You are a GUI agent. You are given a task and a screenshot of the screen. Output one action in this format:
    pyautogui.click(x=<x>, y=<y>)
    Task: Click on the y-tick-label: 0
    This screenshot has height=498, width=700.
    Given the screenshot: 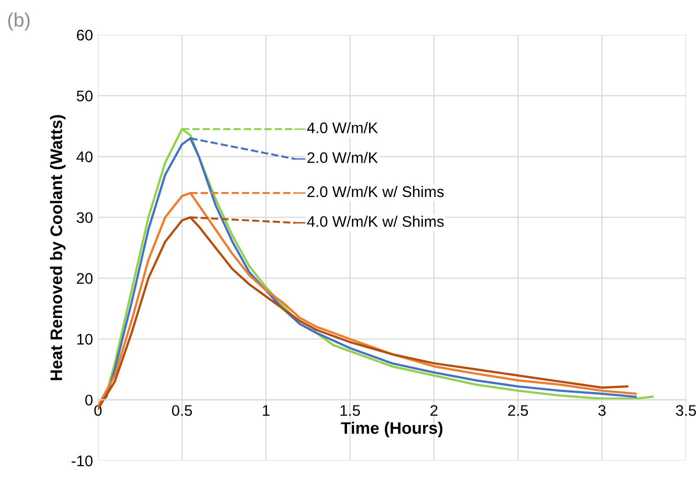 What is the action you would take?
    pyautogui.click(x=89, y=400)
    